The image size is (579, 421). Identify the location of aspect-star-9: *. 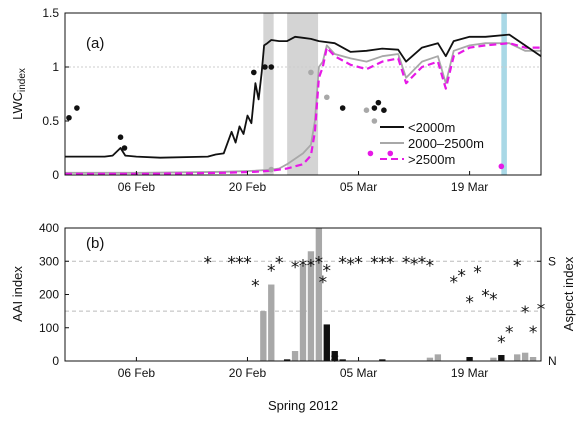
(311, 267).